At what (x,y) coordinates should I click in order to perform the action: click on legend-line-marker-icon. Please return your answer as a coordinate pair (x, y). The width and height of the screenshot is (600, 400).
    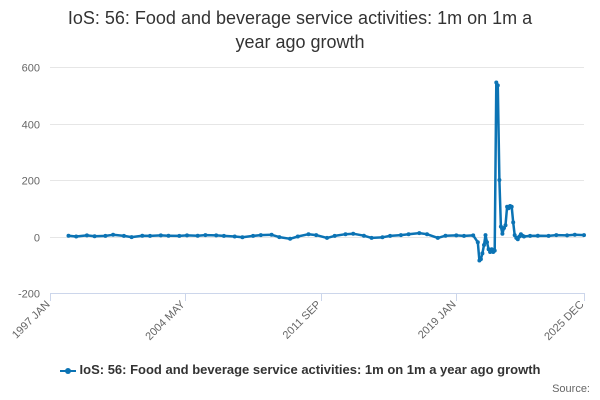
    Looking at the image, I should click on (67, 371).